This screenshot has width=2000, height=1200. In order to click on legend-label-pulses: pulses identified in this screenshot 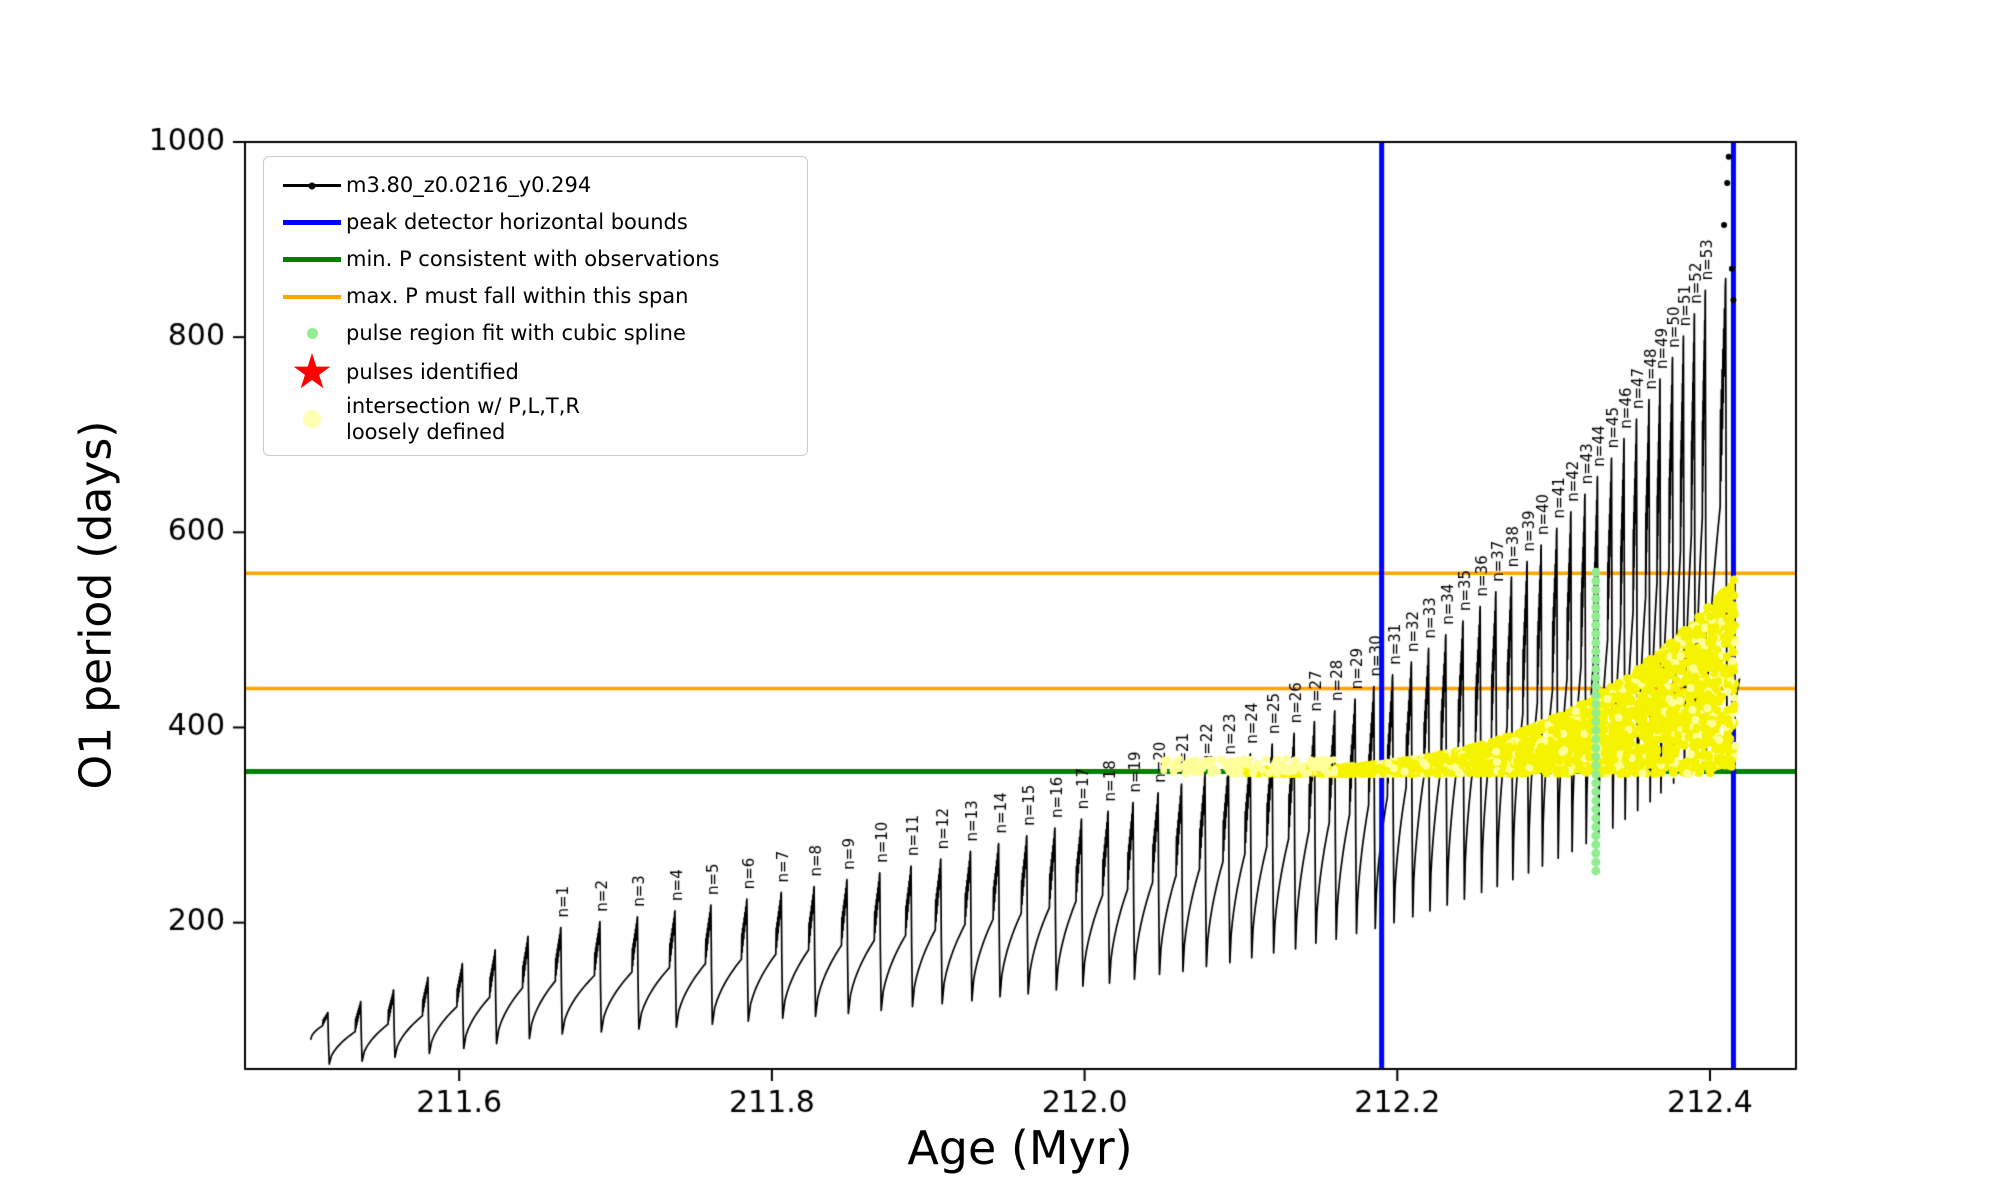, I will do `click(432, 372)`.